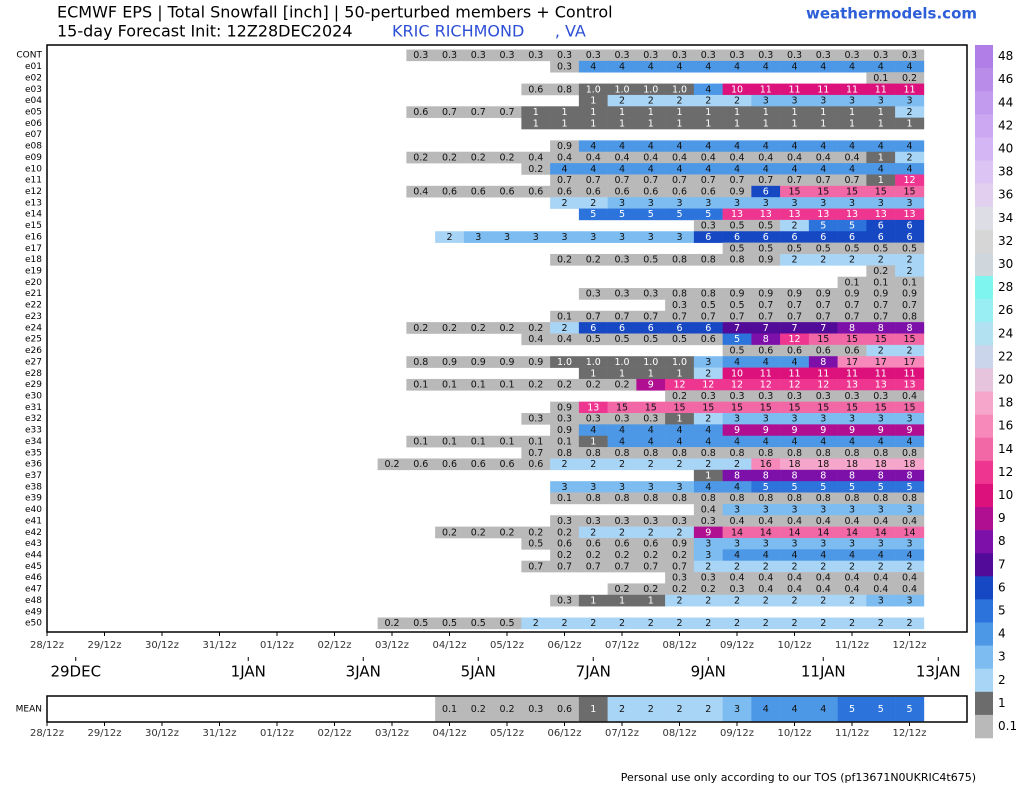 This screenshot has height=788, width=1024. I want to click on row-label: e46, so click(33, 578).